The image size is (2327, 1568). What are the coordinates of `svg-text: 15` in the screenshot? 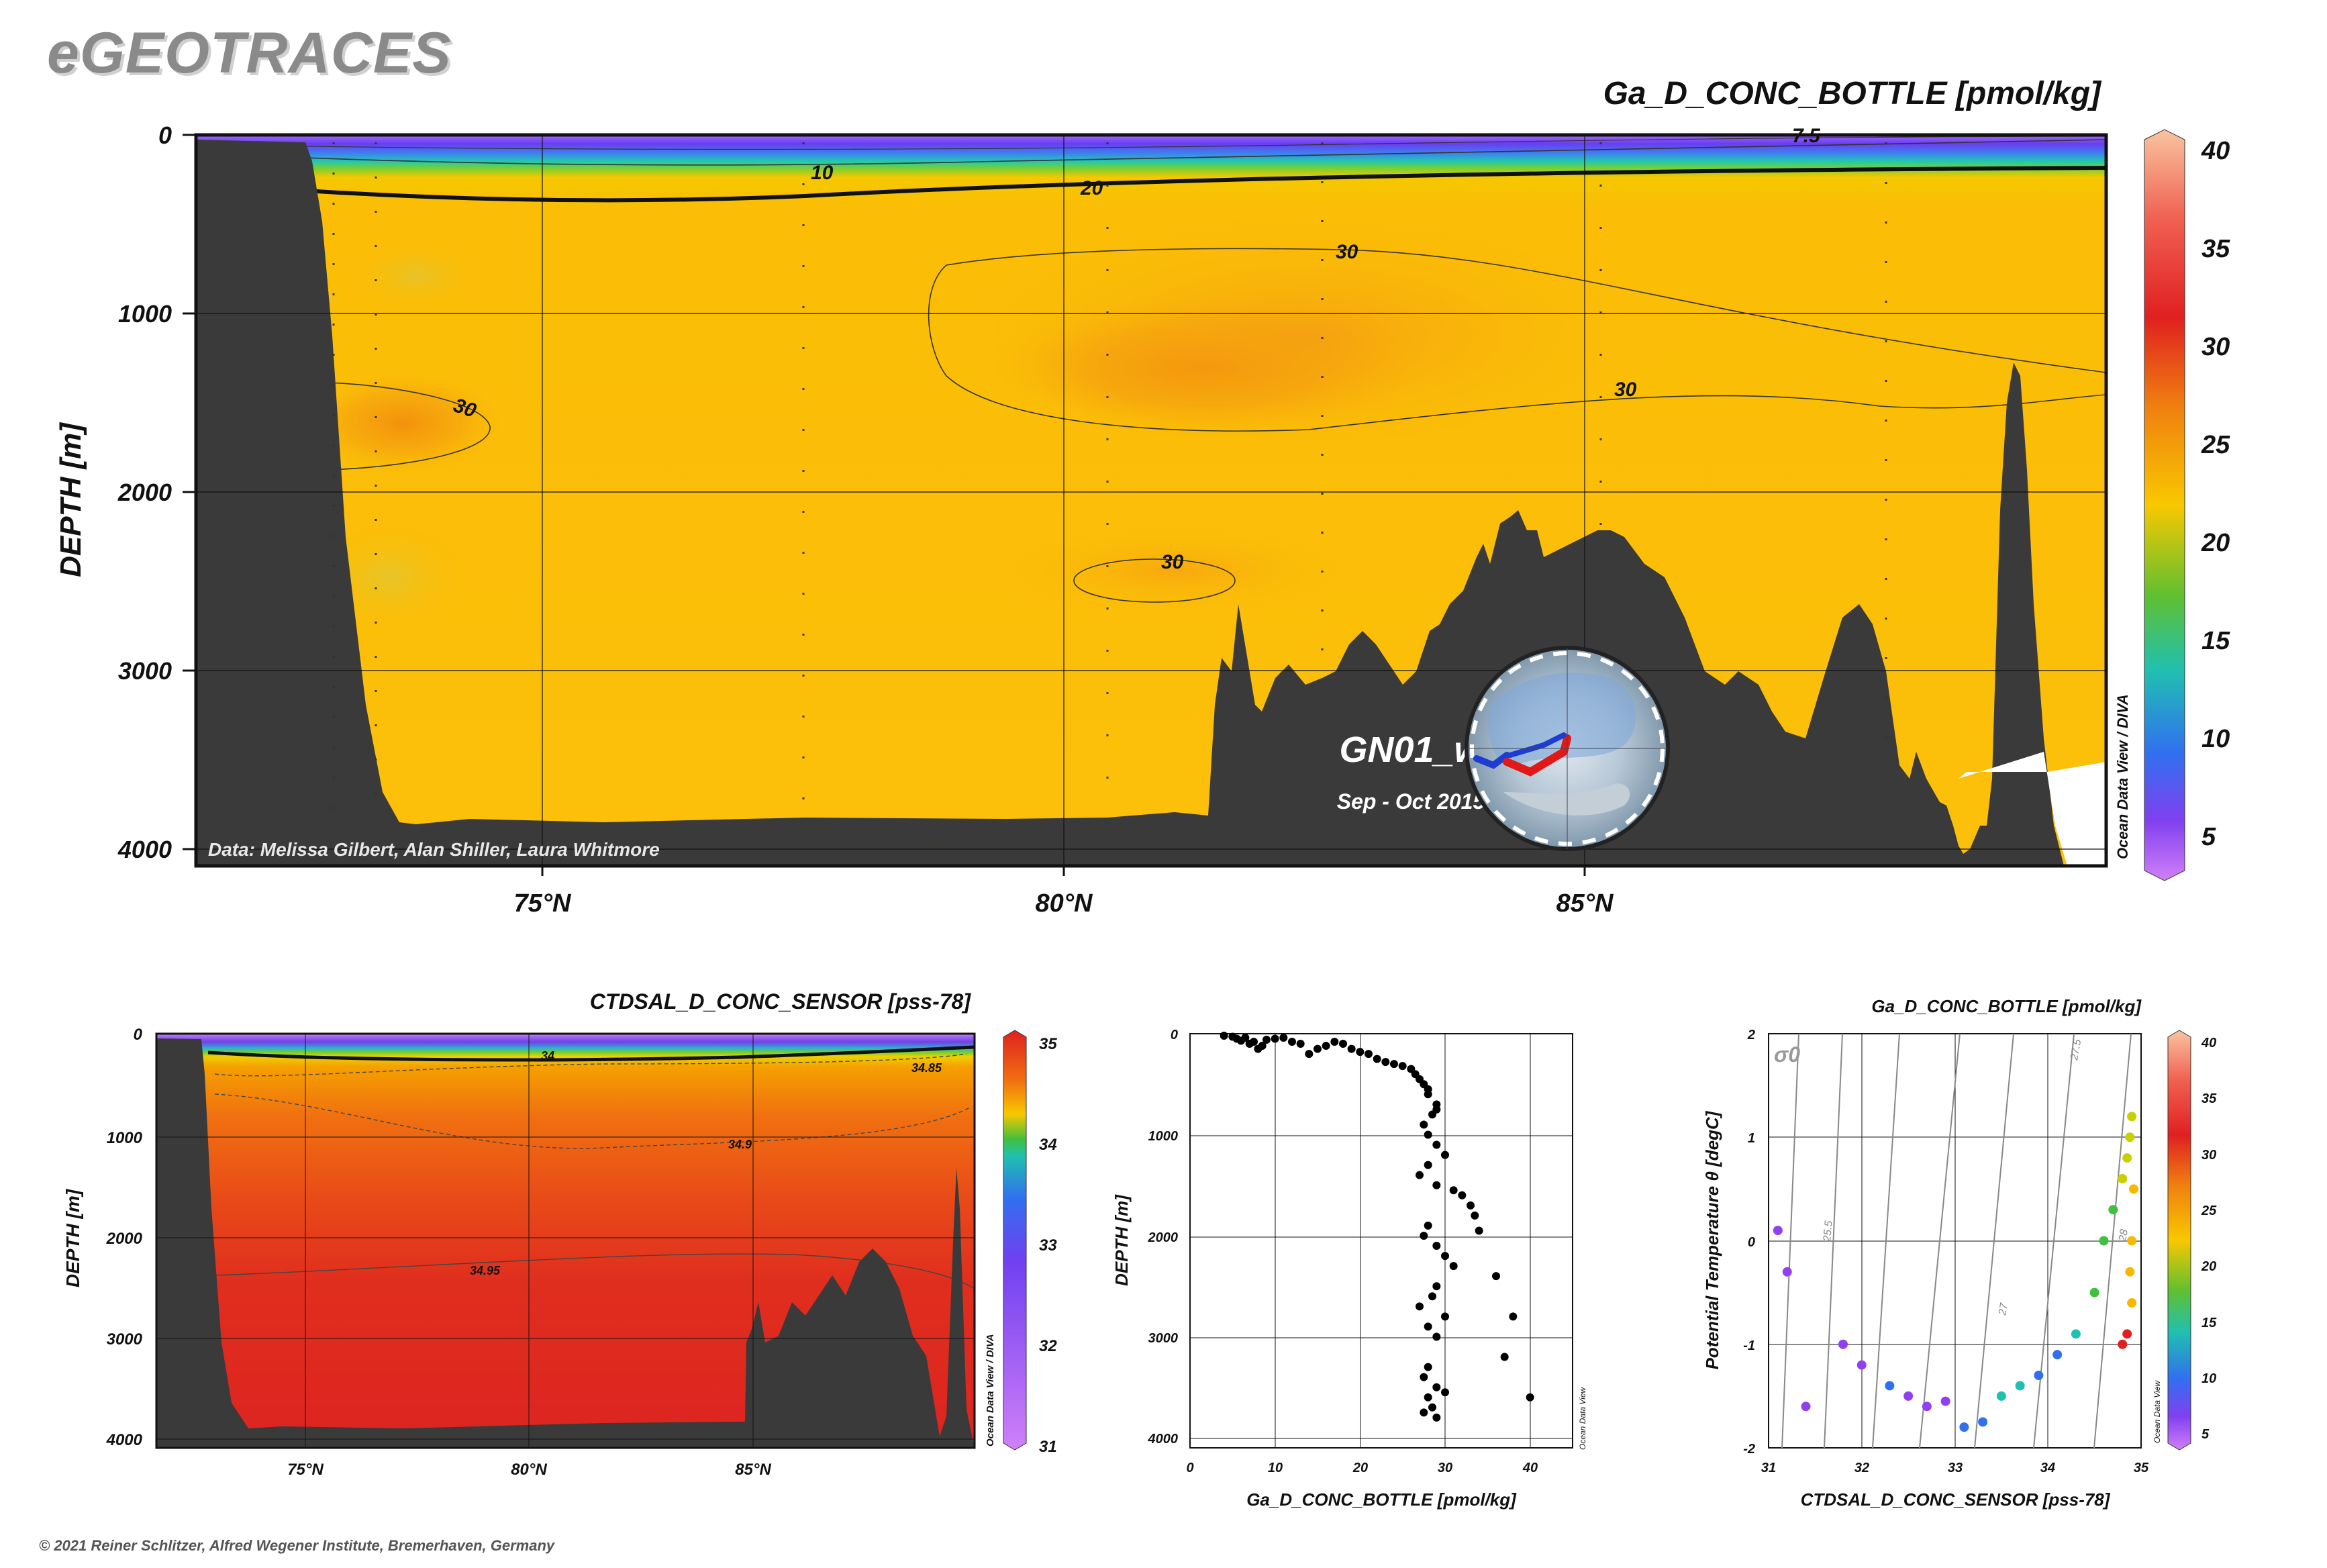 It's located at (2209, 1323).